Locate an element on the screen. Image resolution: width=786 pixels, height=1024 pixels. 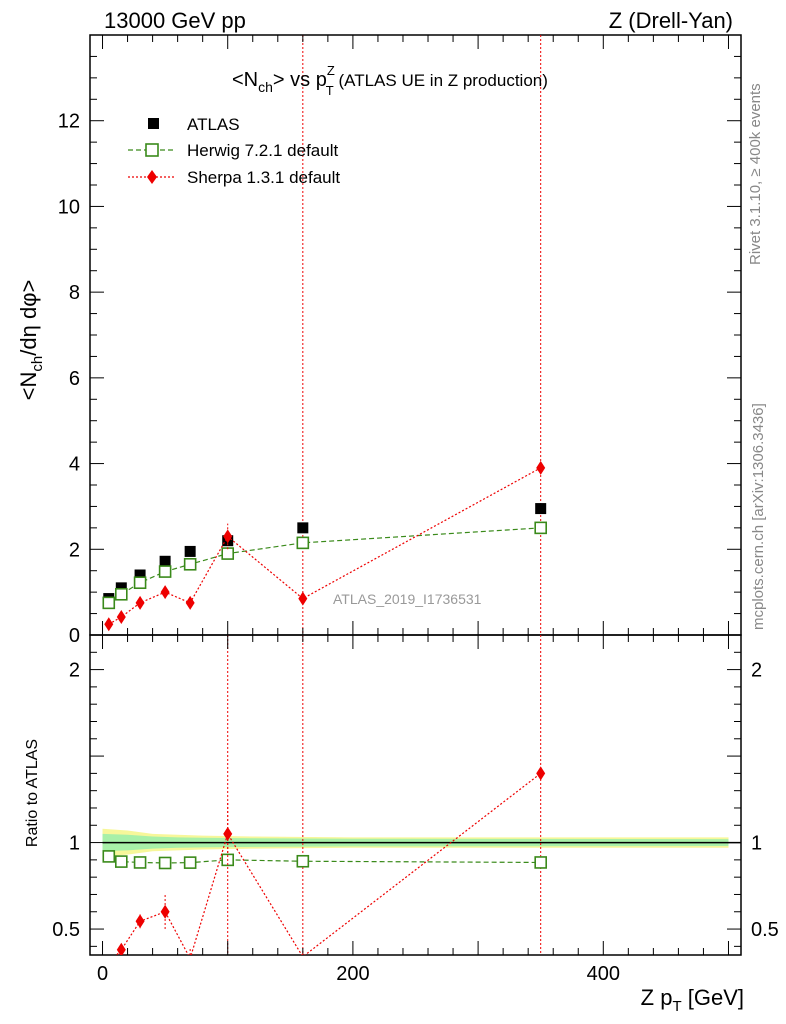
mcplots-credit-label: mcplots.cern.ch [arXiv:1306.3436] is located at coordinates (758, 516).